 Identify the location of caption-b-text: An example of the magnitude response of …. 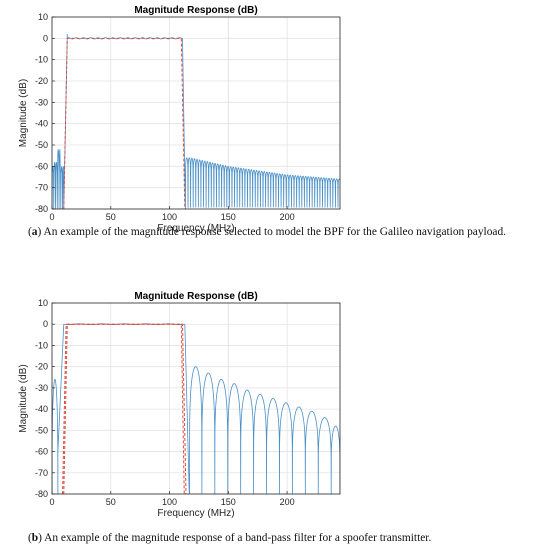
(238, 538).